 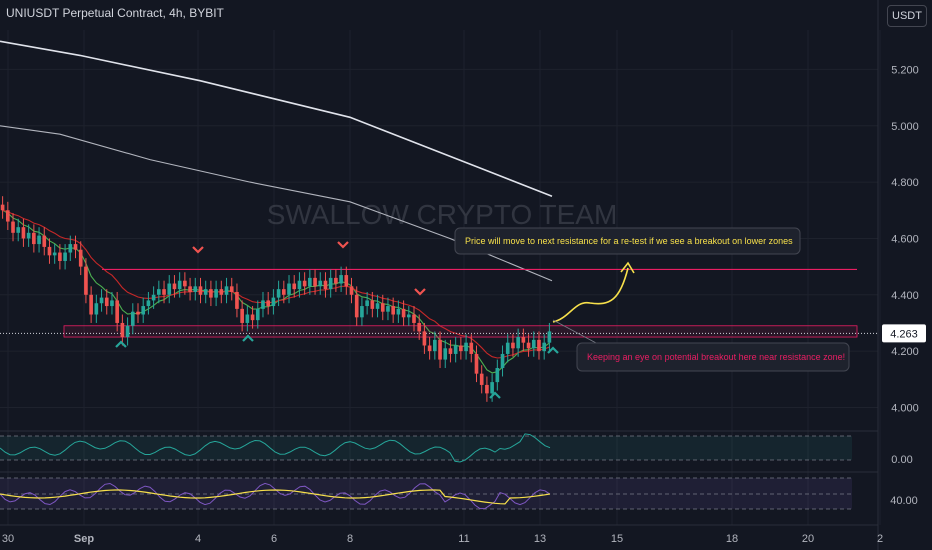 I want to click on x-tick-label: 4, so click(x=198, y=539).